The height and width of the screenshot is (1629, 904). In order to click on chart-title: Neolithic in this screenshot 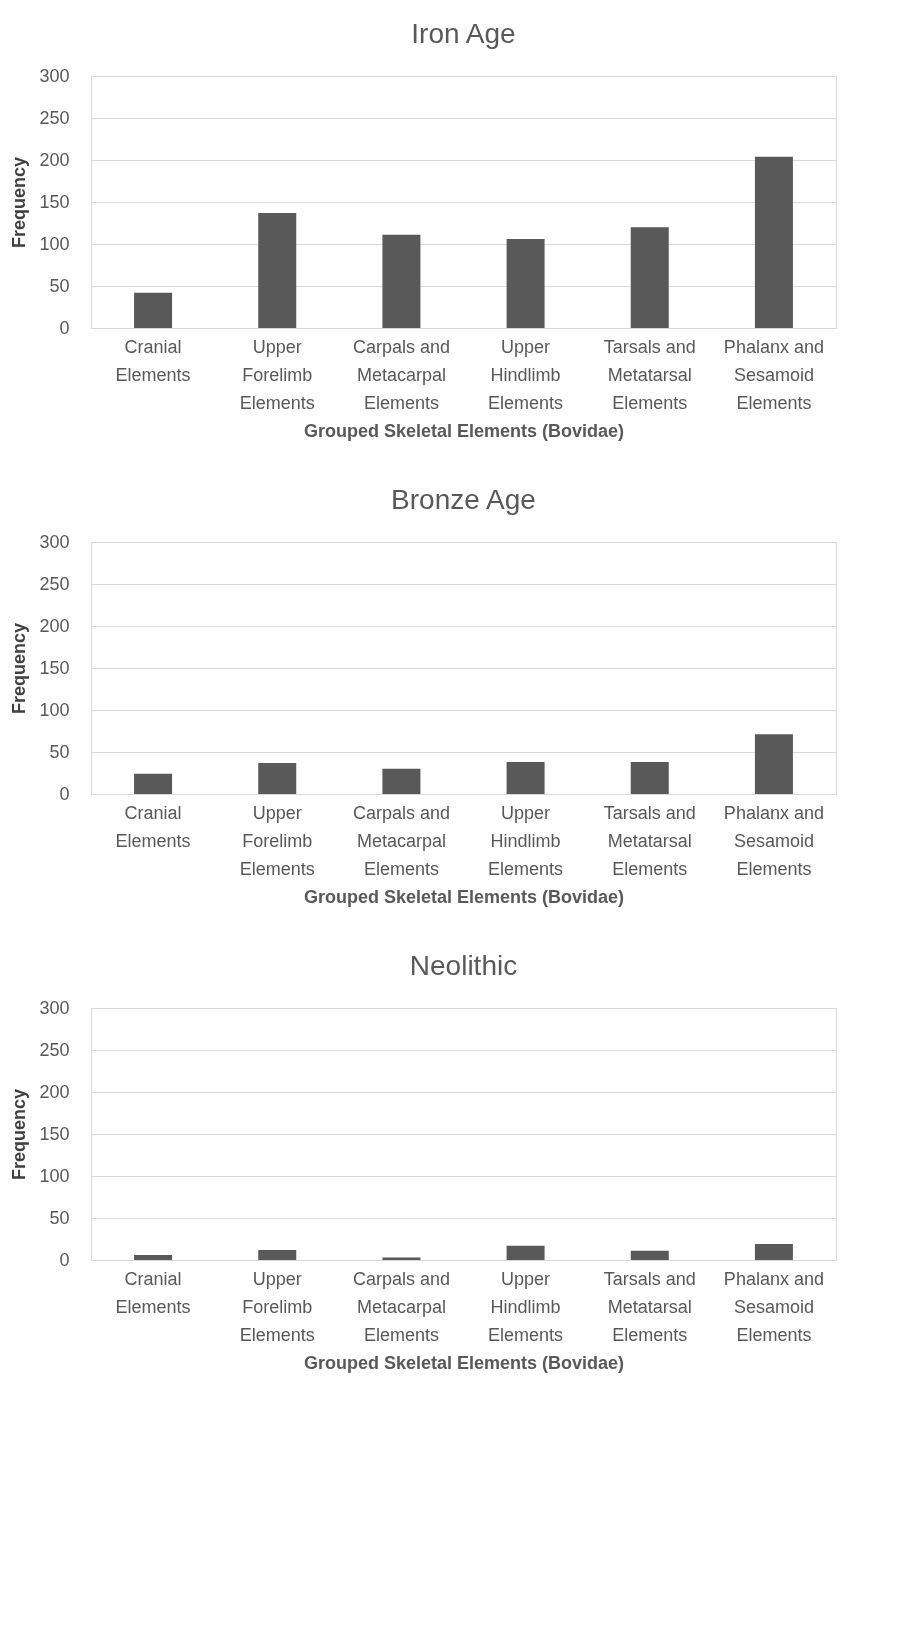, I will do `click(463, 965)`.